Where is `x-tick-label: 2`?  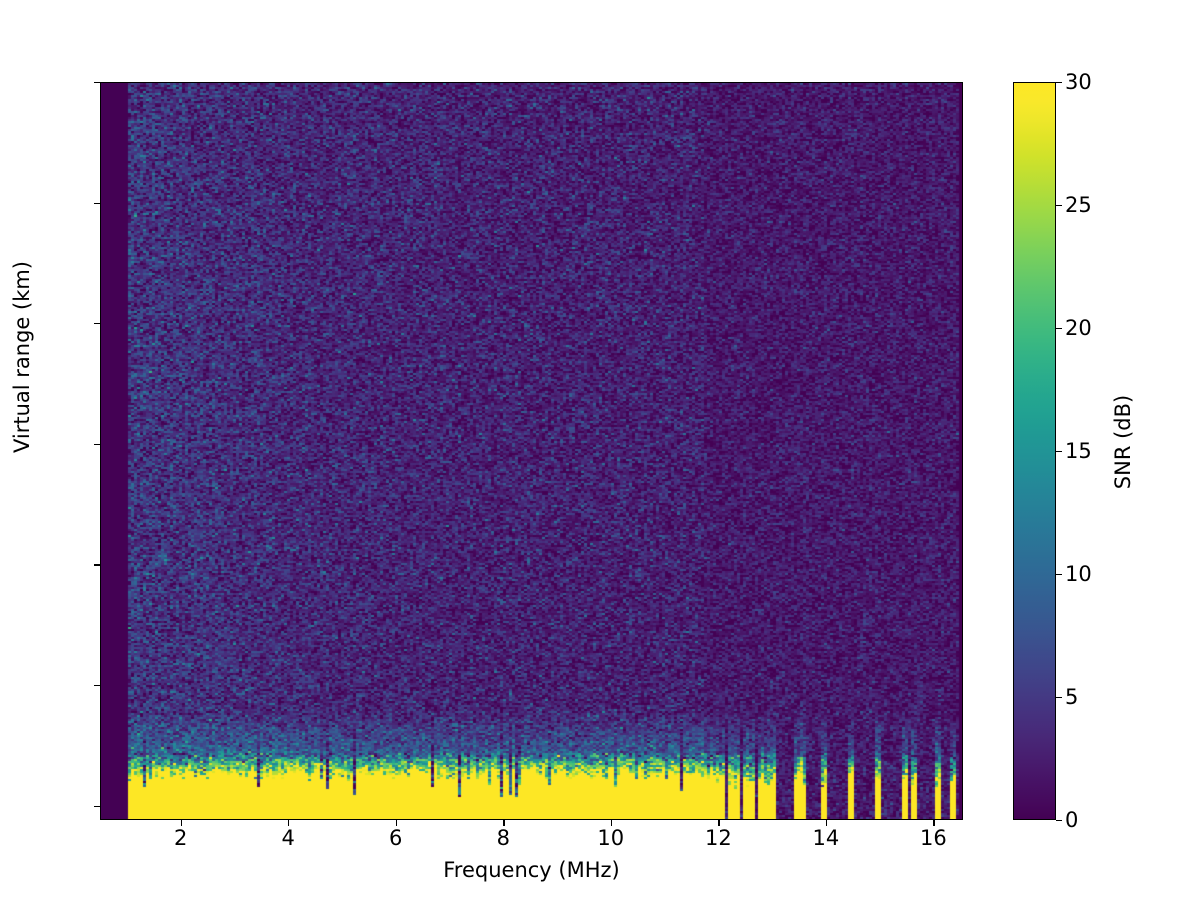
x-tick-label: 2 is located at coordinates (180, 838).